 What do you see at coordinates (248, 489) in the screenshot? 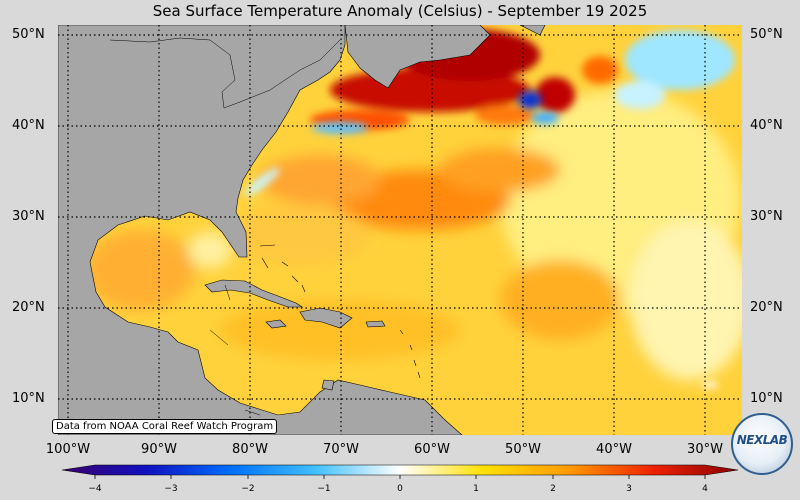
I see `colorbar-tick-label: −2` at bounding box center [248, 489].